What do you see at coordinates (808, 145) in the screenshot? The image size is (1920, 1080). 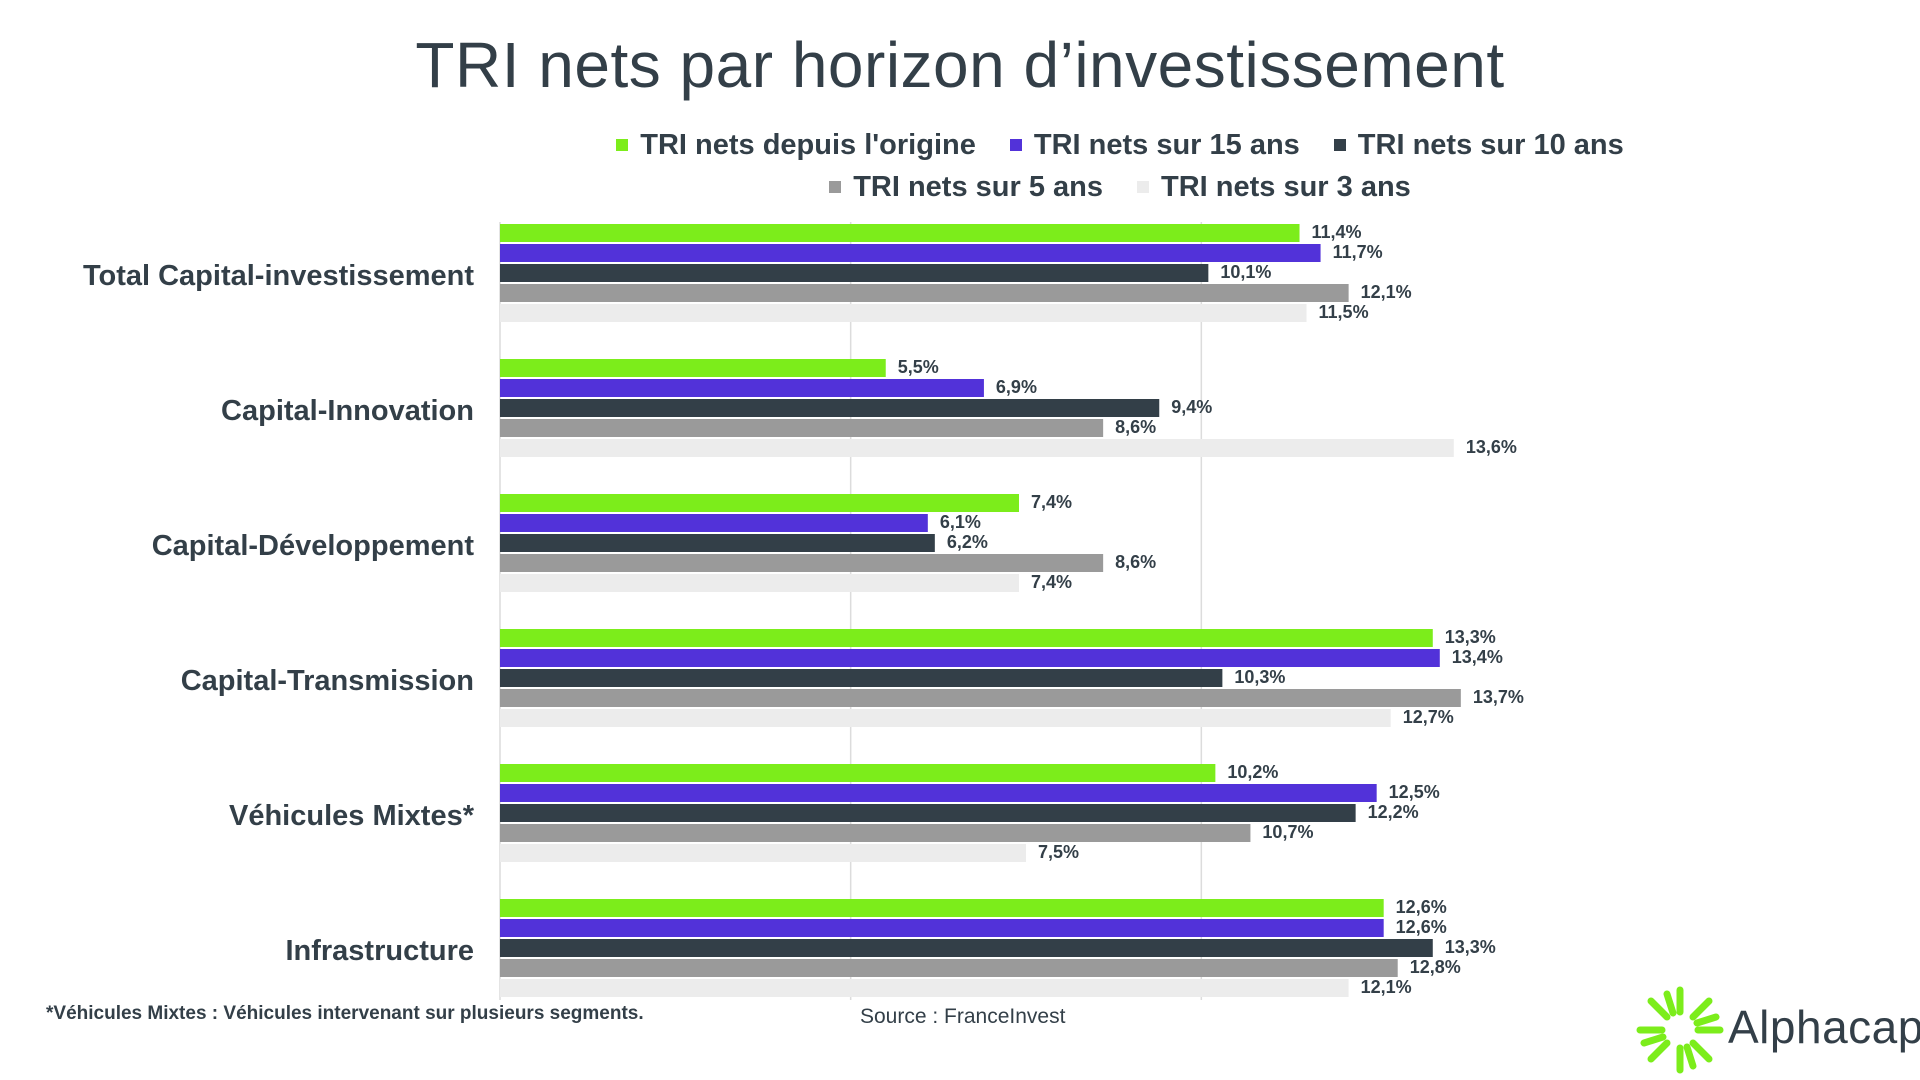 I see `legend-label-origine: TRI nets depuis l'origine` at bounding box center [808, 145].